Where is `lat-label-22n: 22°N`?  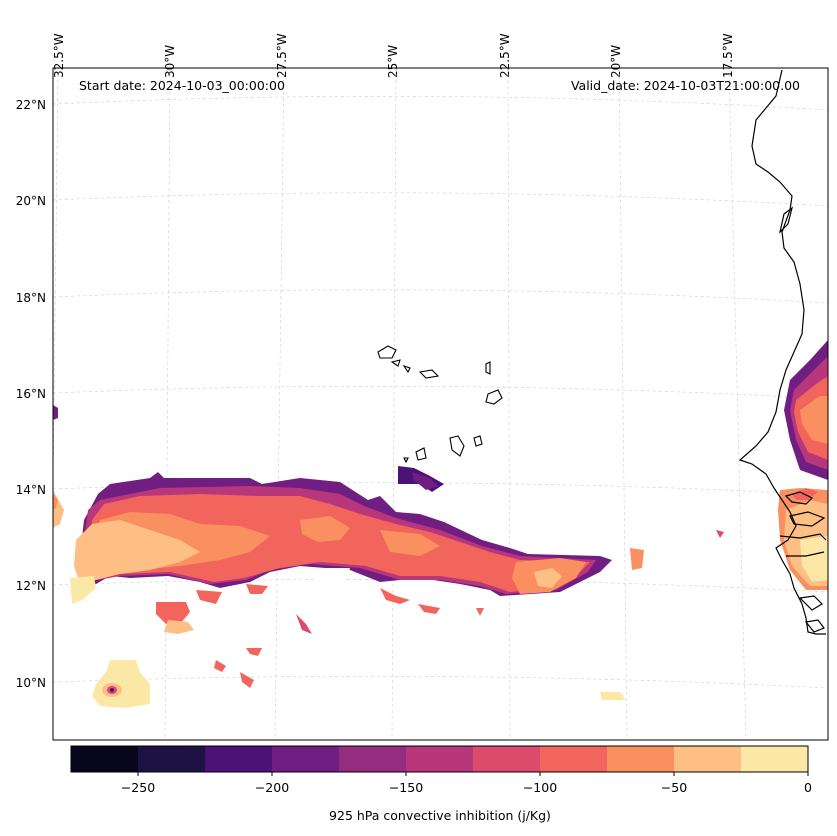 lat-label-22n: 22°N is located at coordinates (30, 105).